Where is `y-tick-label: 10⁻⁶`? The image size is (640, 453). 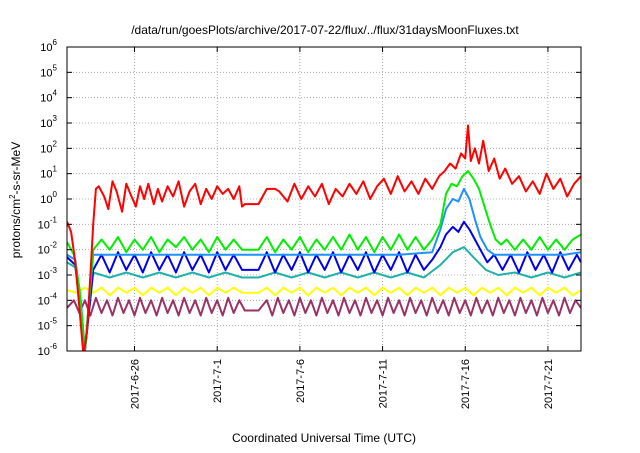
y-tick-label: 10⁻⁶ is located at coordinates (48, 350).